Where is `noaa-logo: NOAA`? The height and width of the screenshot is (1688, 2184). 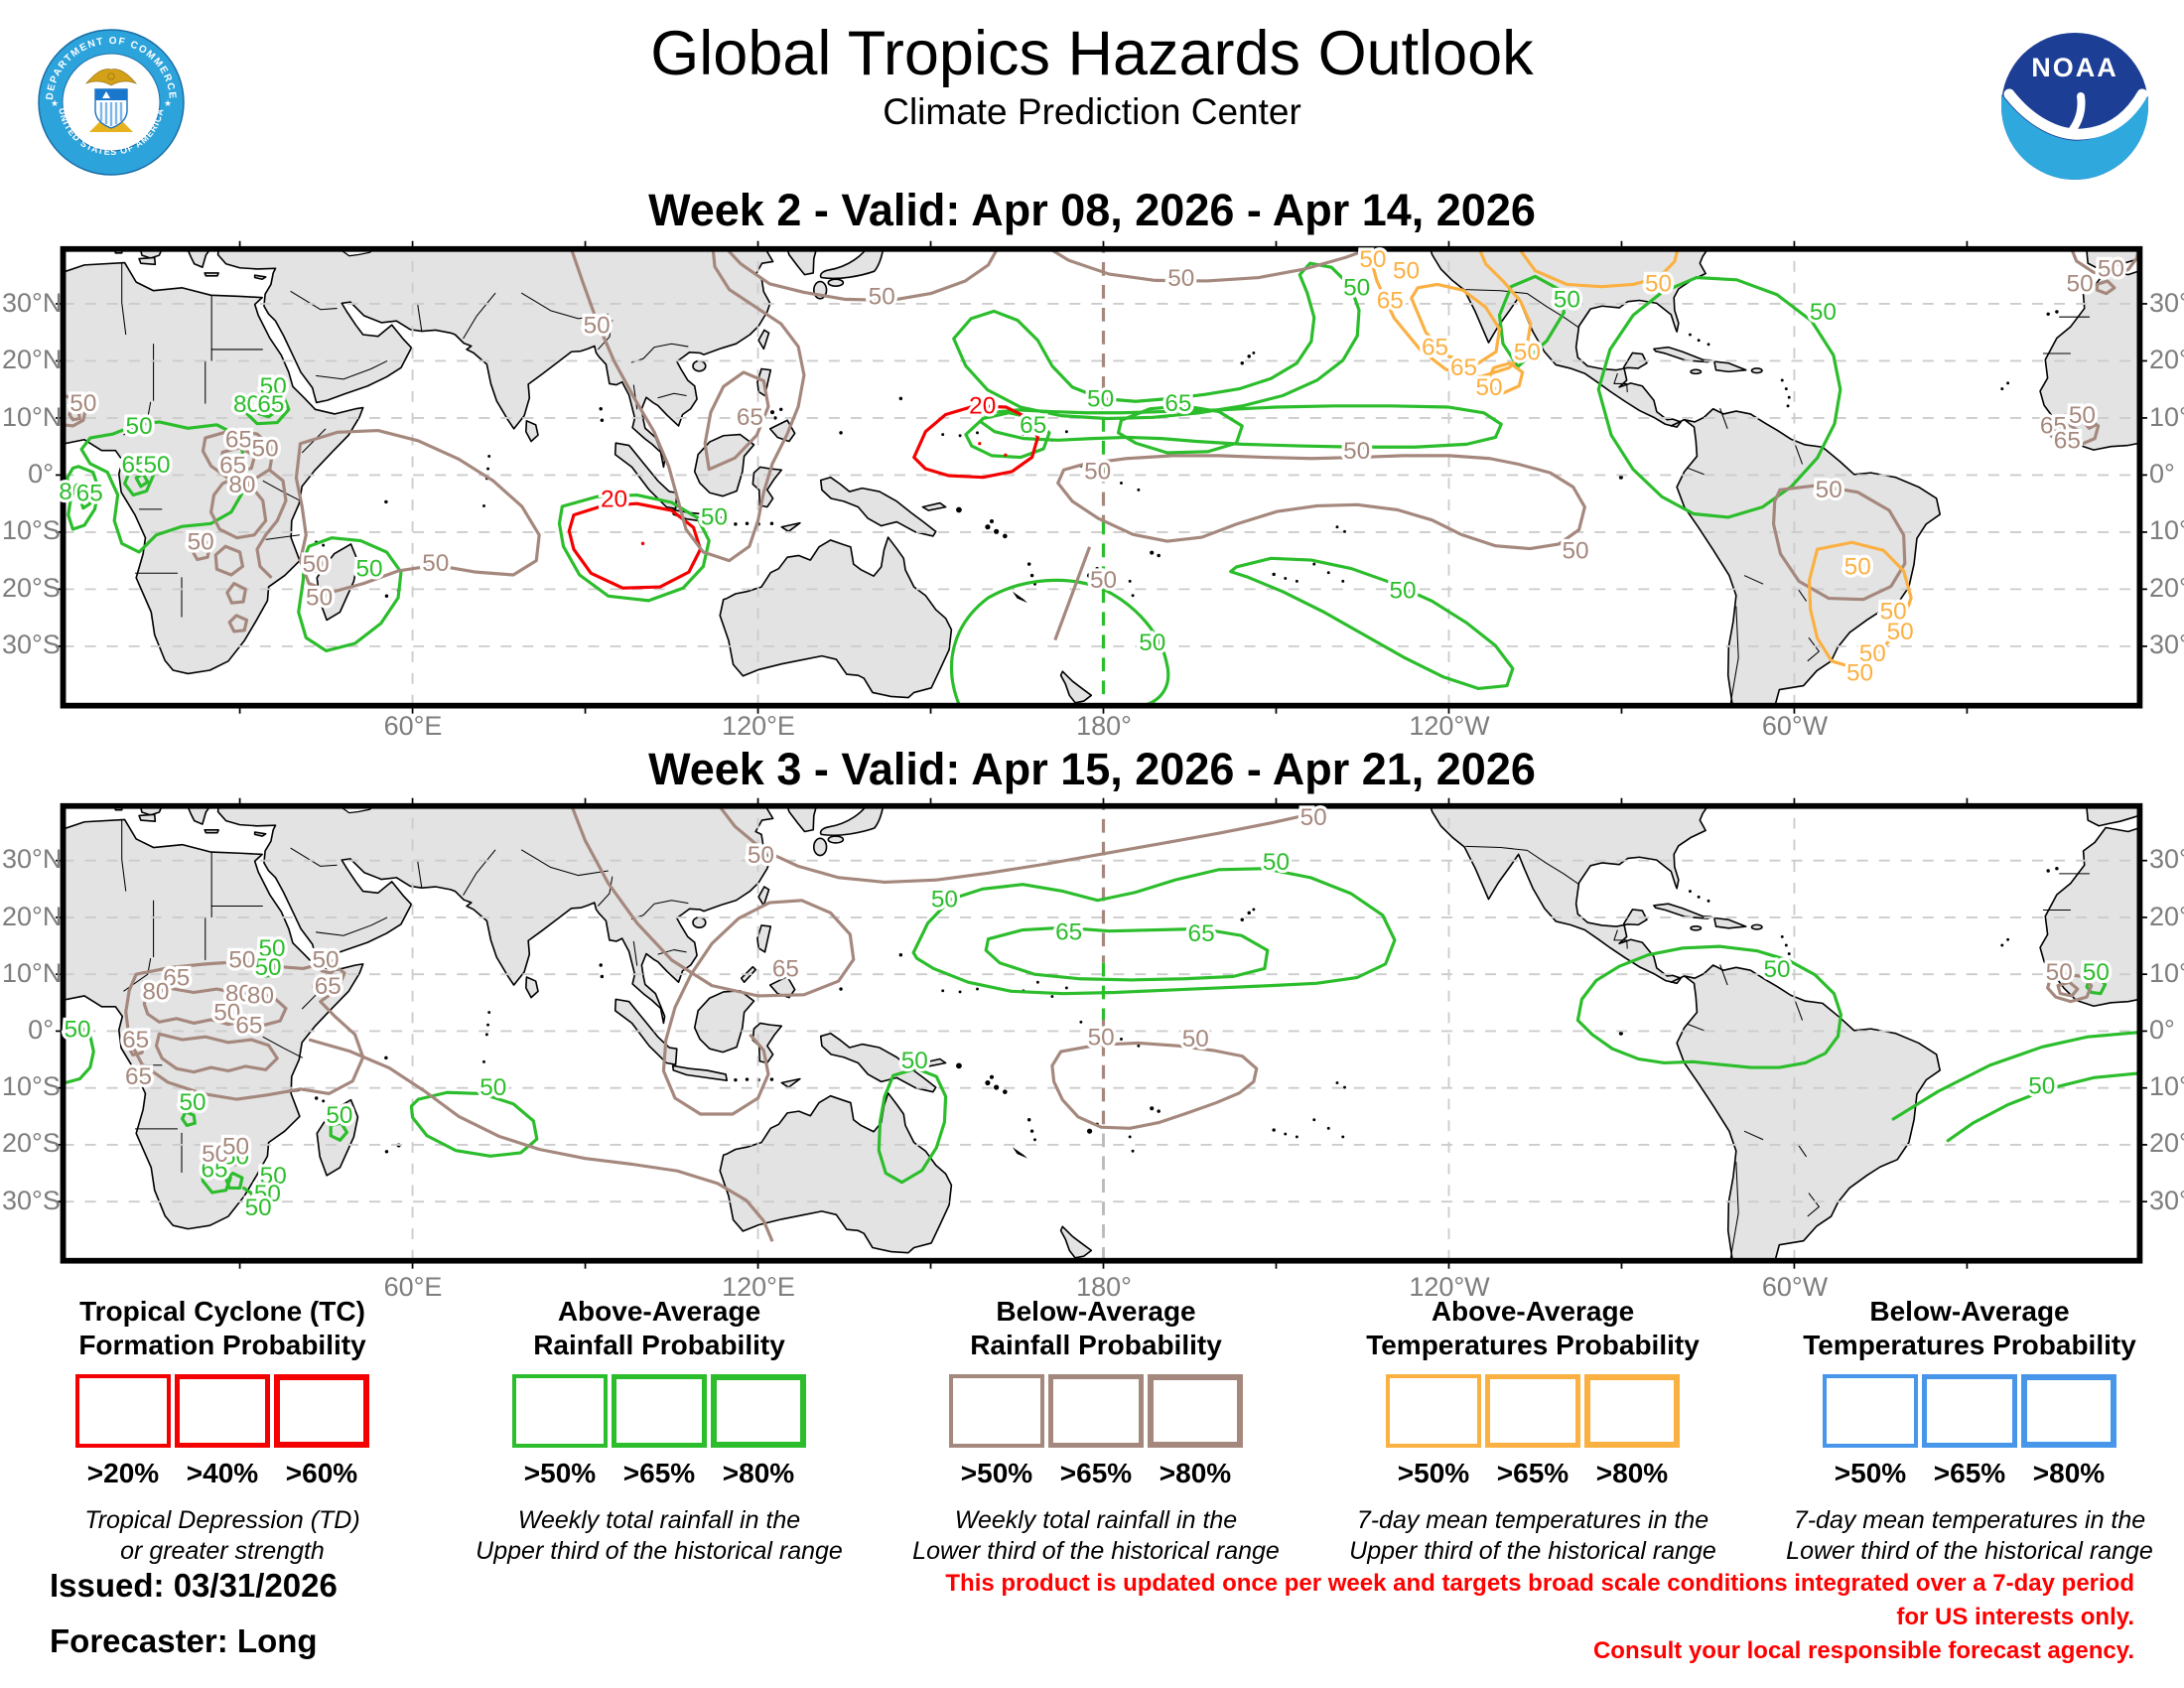 noaa-logo: NOAA is located at coordinates (2074, 106).